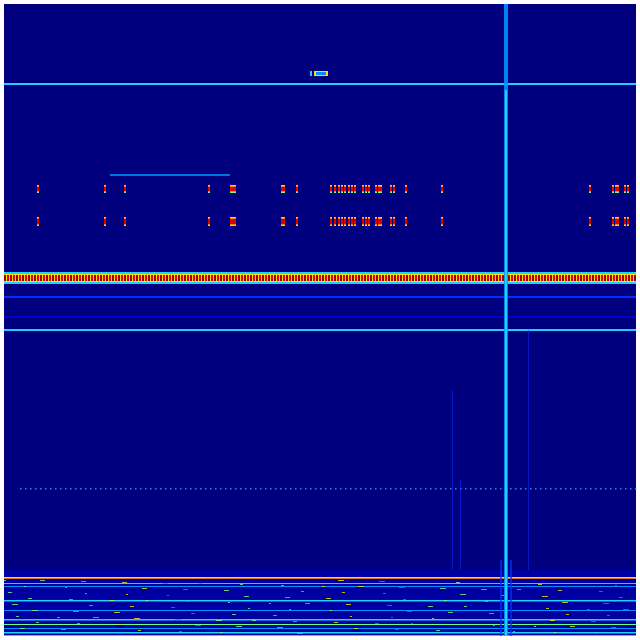  Describe the element at coordinates (321, 73) in the screenshot. I see `top-marker` at that location.